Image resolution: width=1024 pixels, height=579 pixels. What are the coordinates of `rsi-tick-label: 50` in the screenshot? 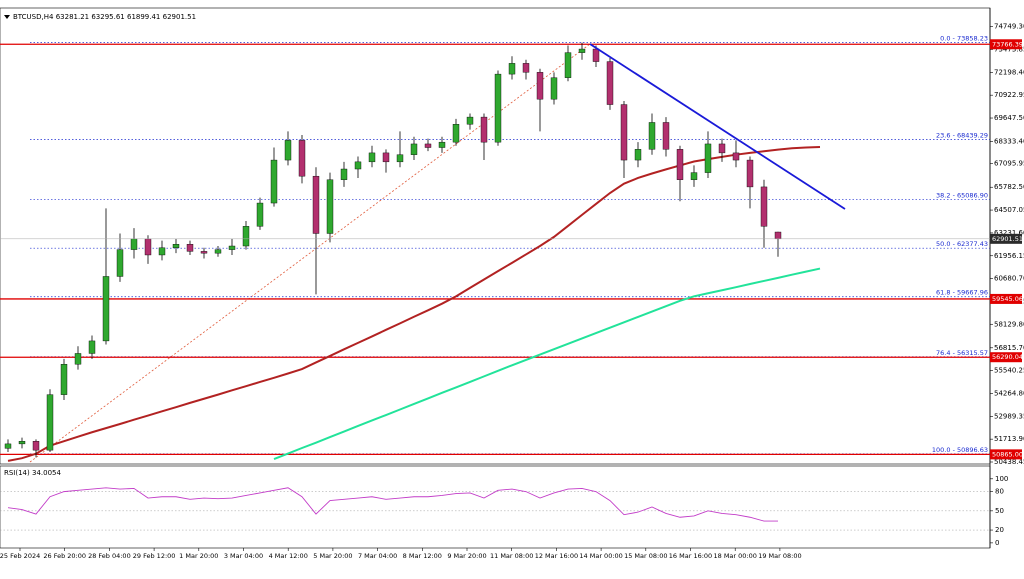 It's located at (999, 511).